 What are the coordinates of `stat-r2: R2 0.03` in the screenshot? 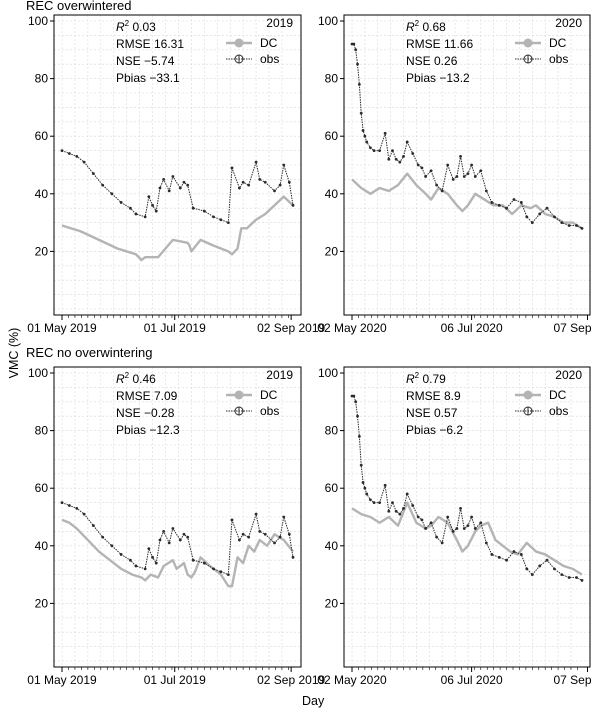 It's located at (136, 26).